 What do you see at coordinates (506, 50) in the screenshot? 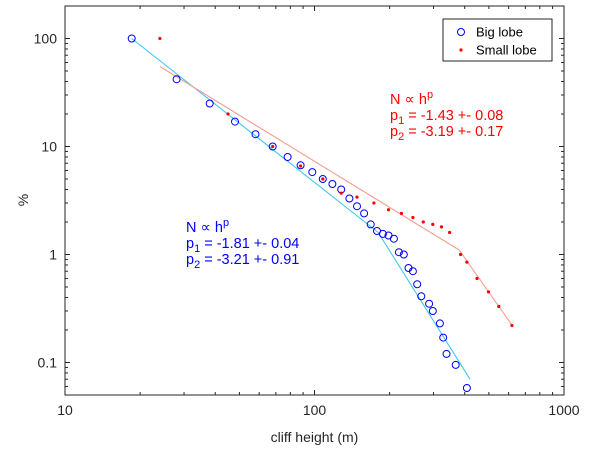
I see `legend-label-small-lobe: Small lobe` at bounding box center [506, 50].